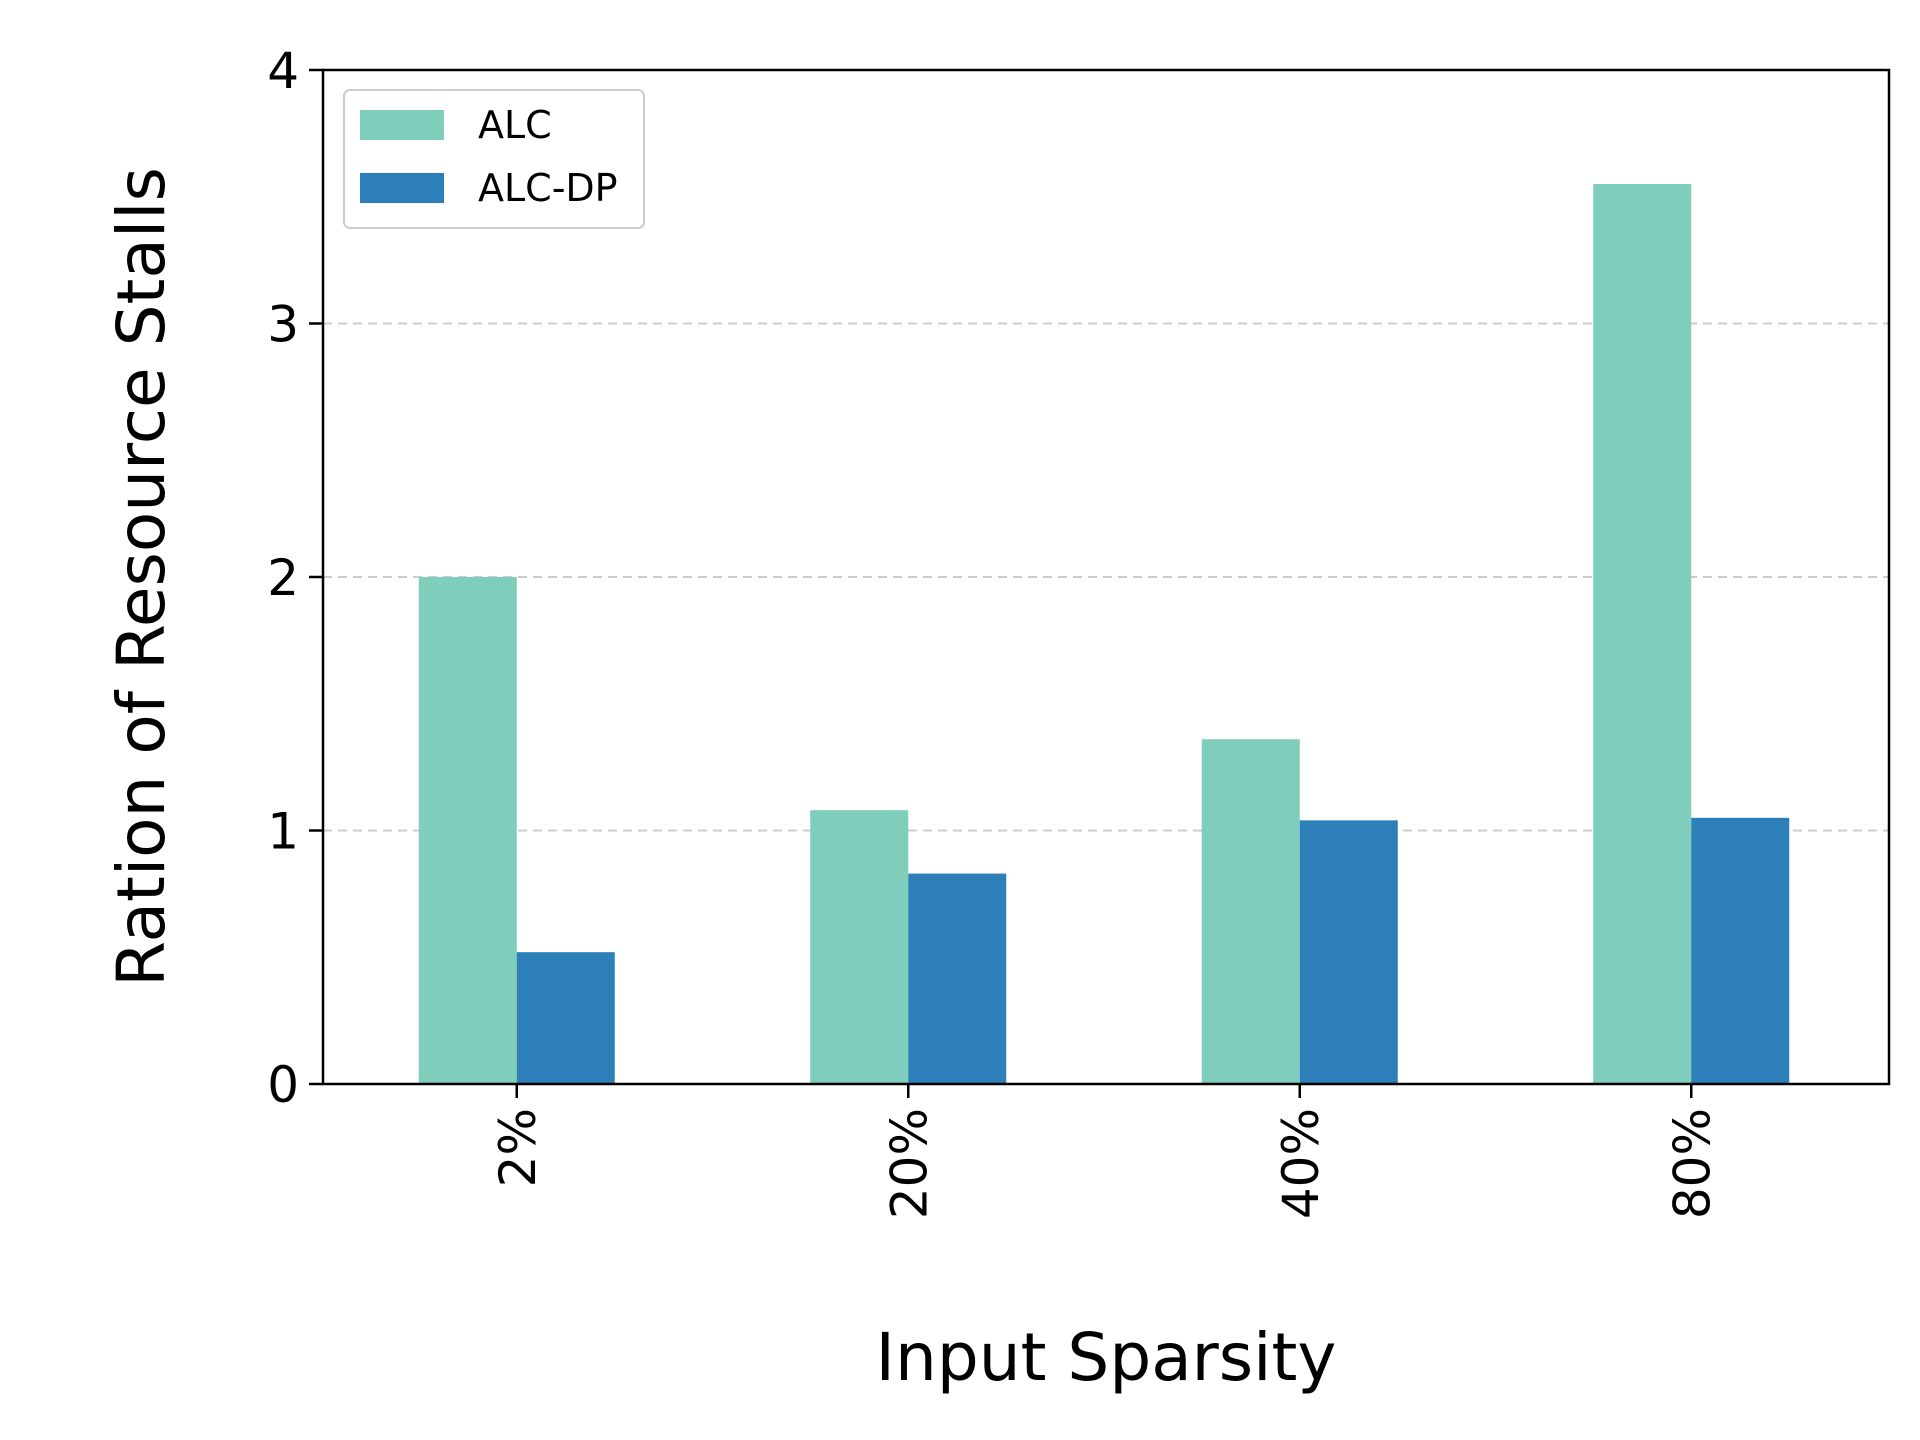 Image resolution: width=1920 pixels, height=1440 pixels. I want to click on y-axis: 0 1 2 3 4, so click(295, 578).